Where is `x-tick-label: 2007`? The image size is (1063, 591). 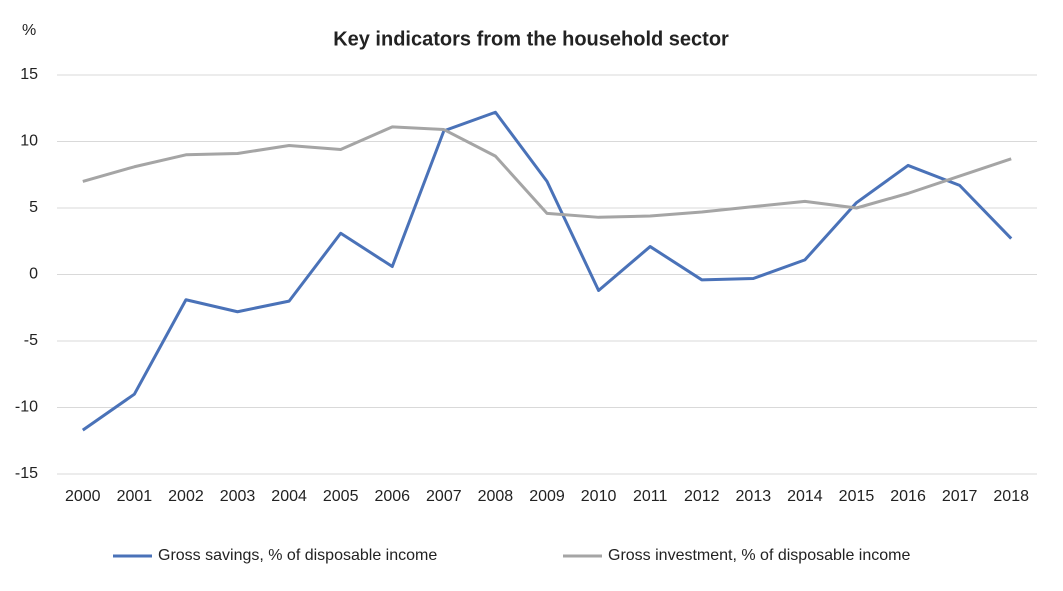 x-tick-label: 2007 is located at coordinates (444, 496).